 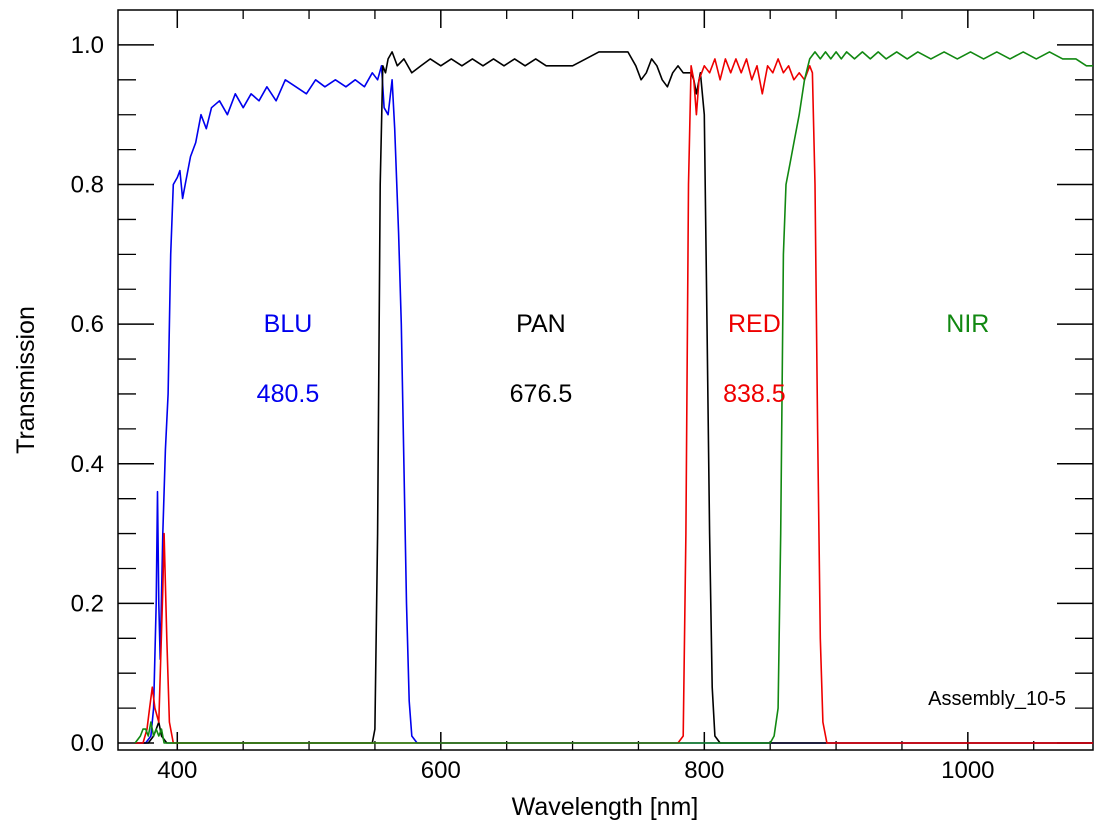 What do you see at coordinates (26, 380) in the screenshot?
I see `y-axis-label: Transmission` at bounding box center [26, 380].